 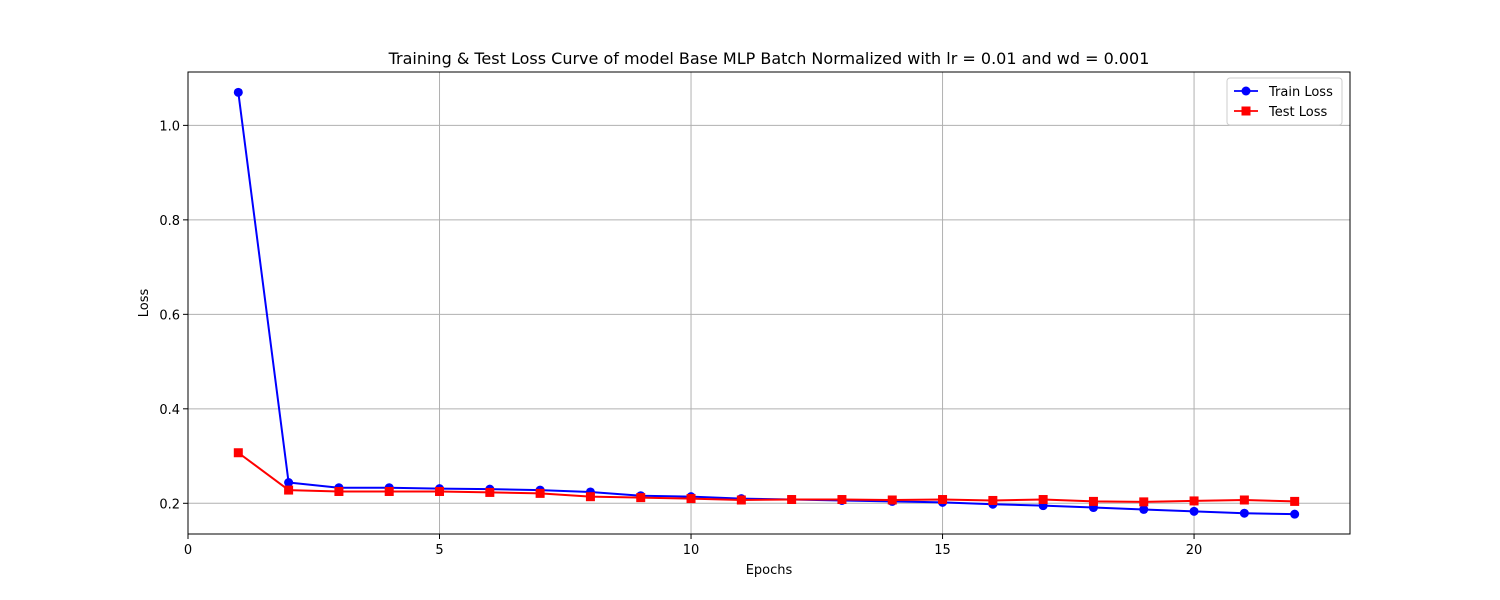 I want to click on legend-train-label: Train Loss, so click(x=1300, y=92).